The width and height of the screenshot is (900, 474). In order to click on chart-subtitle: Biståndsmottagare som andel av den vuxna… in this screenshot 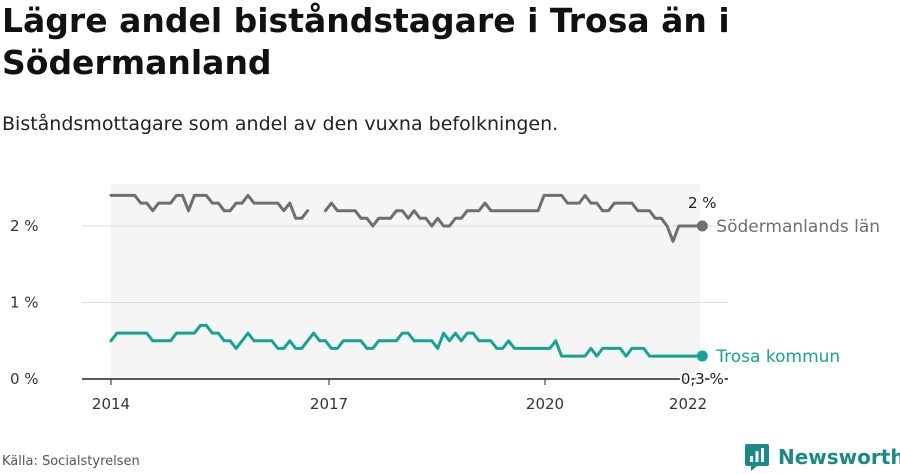, I will do `click(280, 124)`.